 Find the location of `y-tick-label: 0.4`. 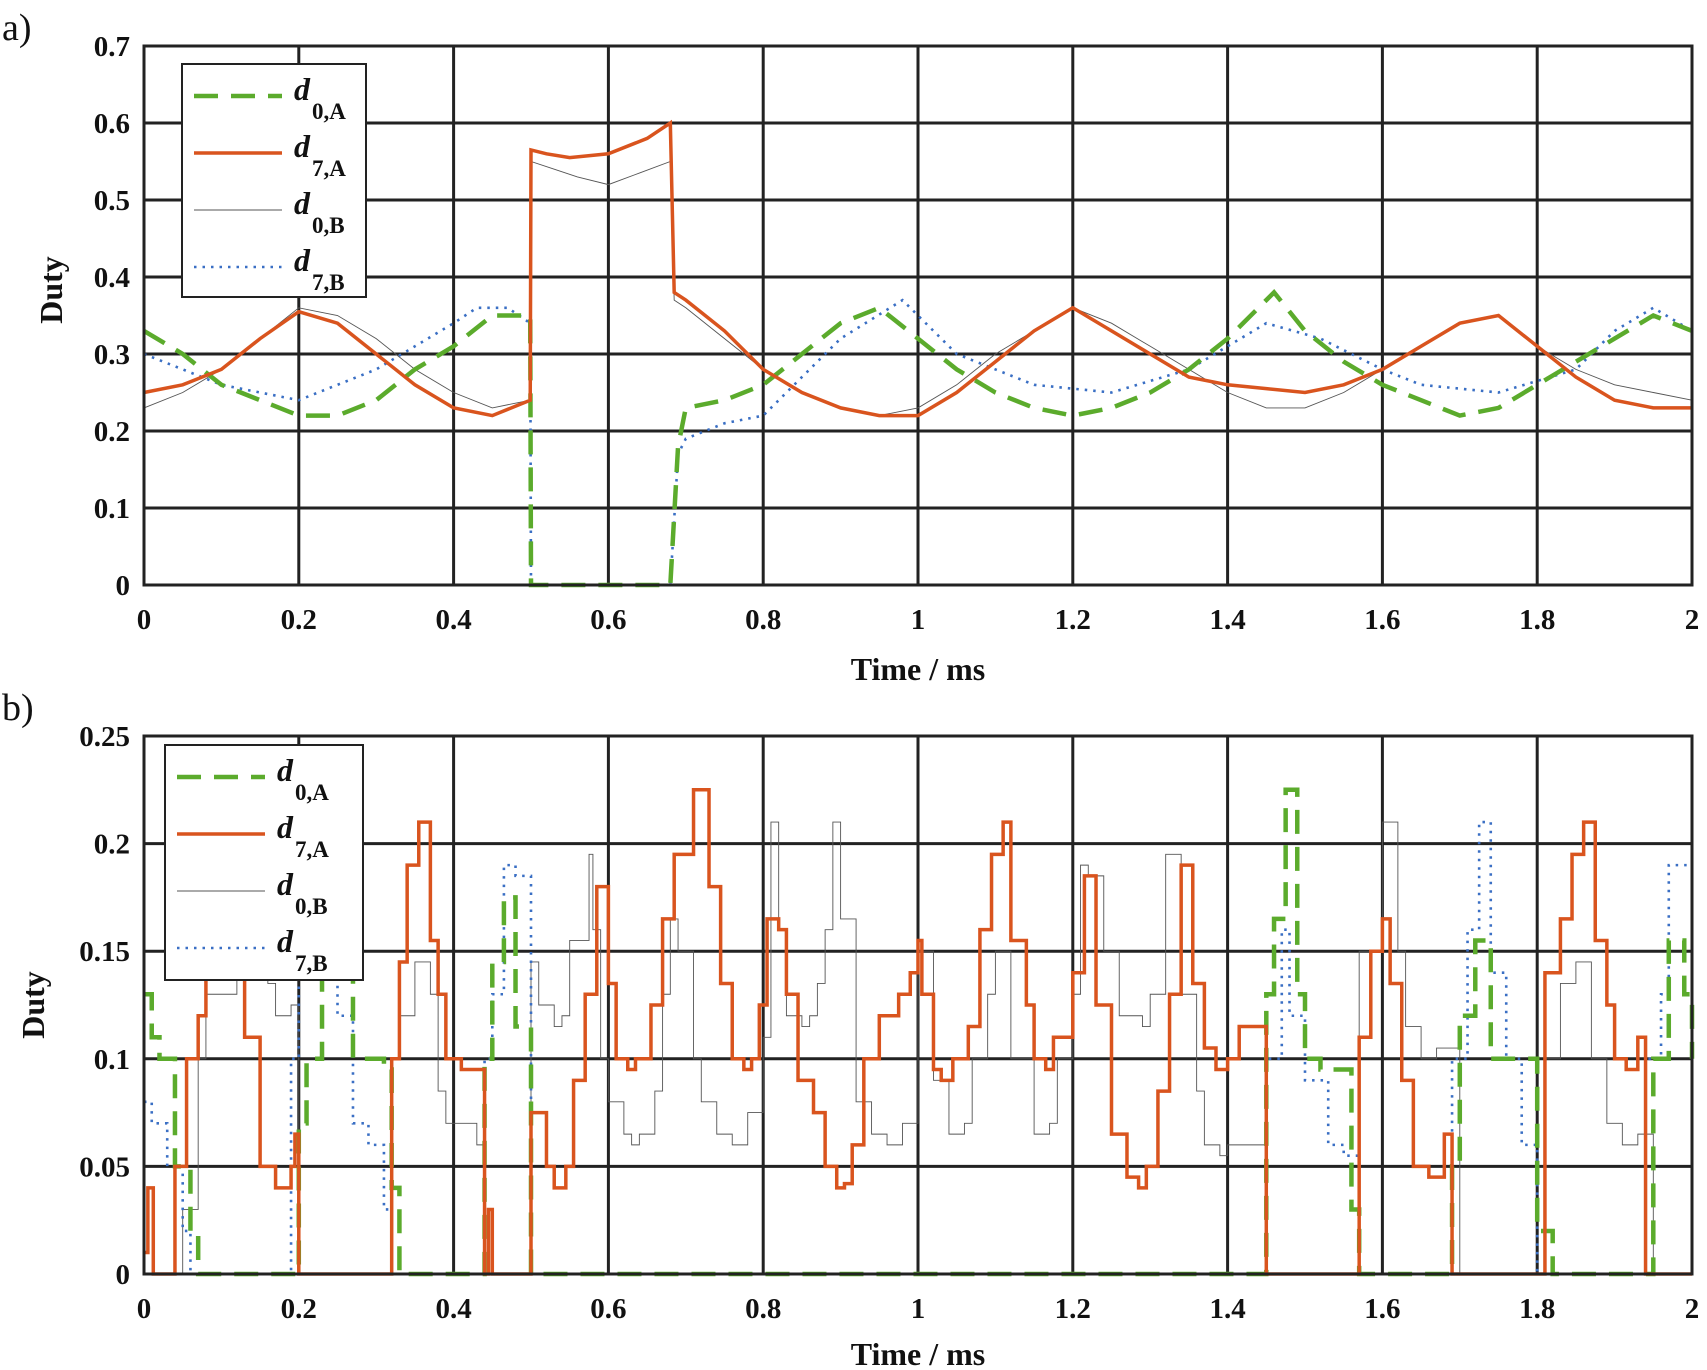

y-tick-label: 0.4 is located at coordinates (112, 278).